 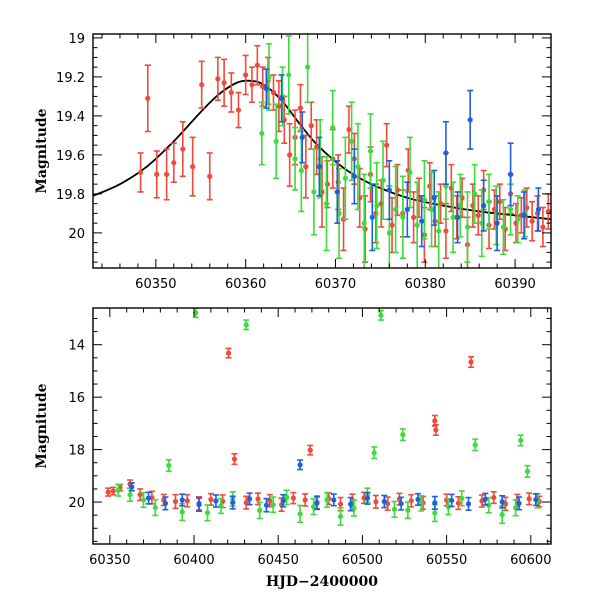 What do you see at coordinates (70, 156) in the screenshot?
I see `y-tick-label: 19.6` at bounding box center [70, 156].